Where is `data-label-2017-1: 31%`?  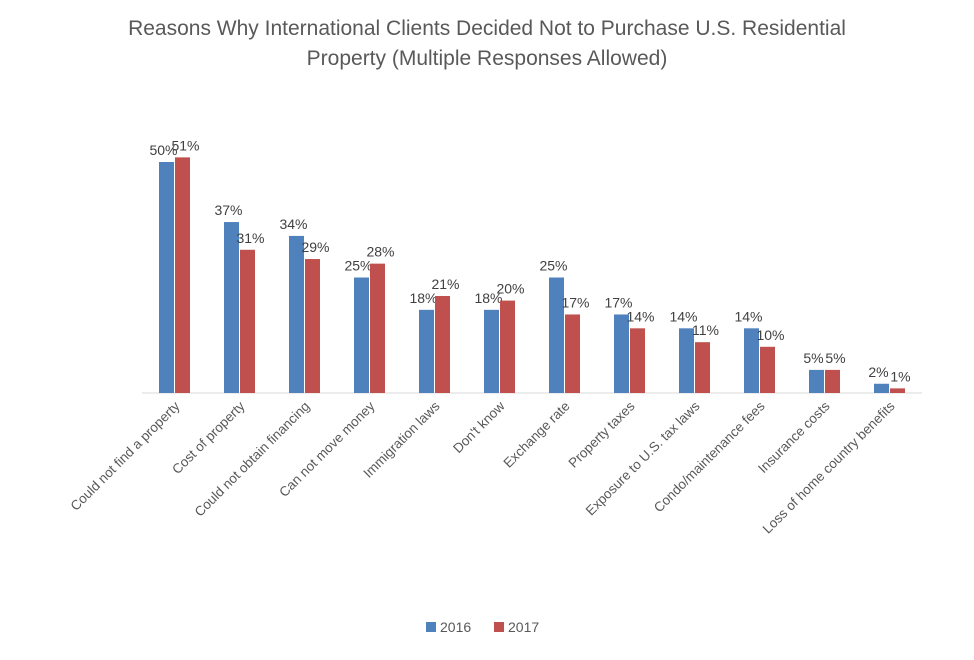
data-label-2017-1: 31% is located at coordinates (250, 238).